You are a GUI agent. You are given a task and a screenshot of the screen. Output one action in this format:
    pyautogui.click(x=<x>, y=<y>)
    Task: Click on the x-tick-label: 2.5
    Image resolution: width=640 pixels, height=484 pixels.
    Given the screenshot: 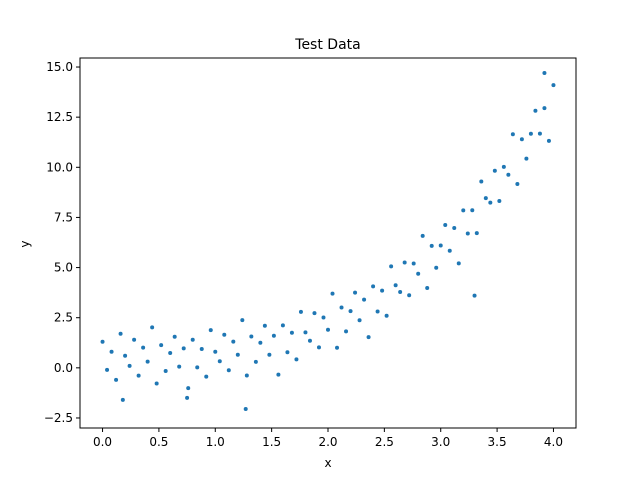 What is the action you would take?
    pyautogui.click(x=384, y=442)
    